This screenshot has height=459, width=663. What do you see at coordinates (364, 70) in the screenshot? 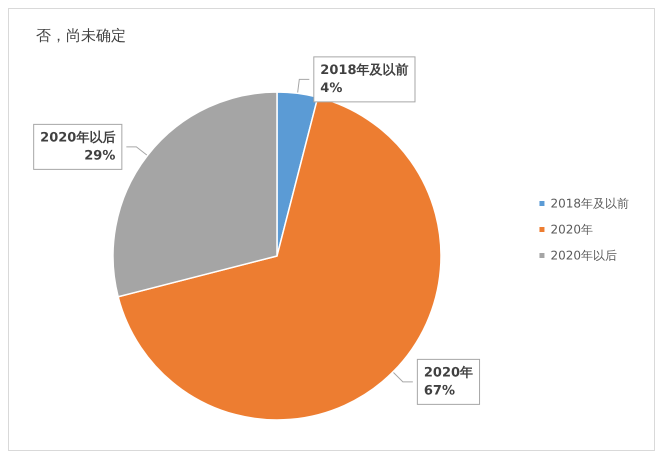
I see `slice-label: 2018年及以前` at bounding box center [364, 70].